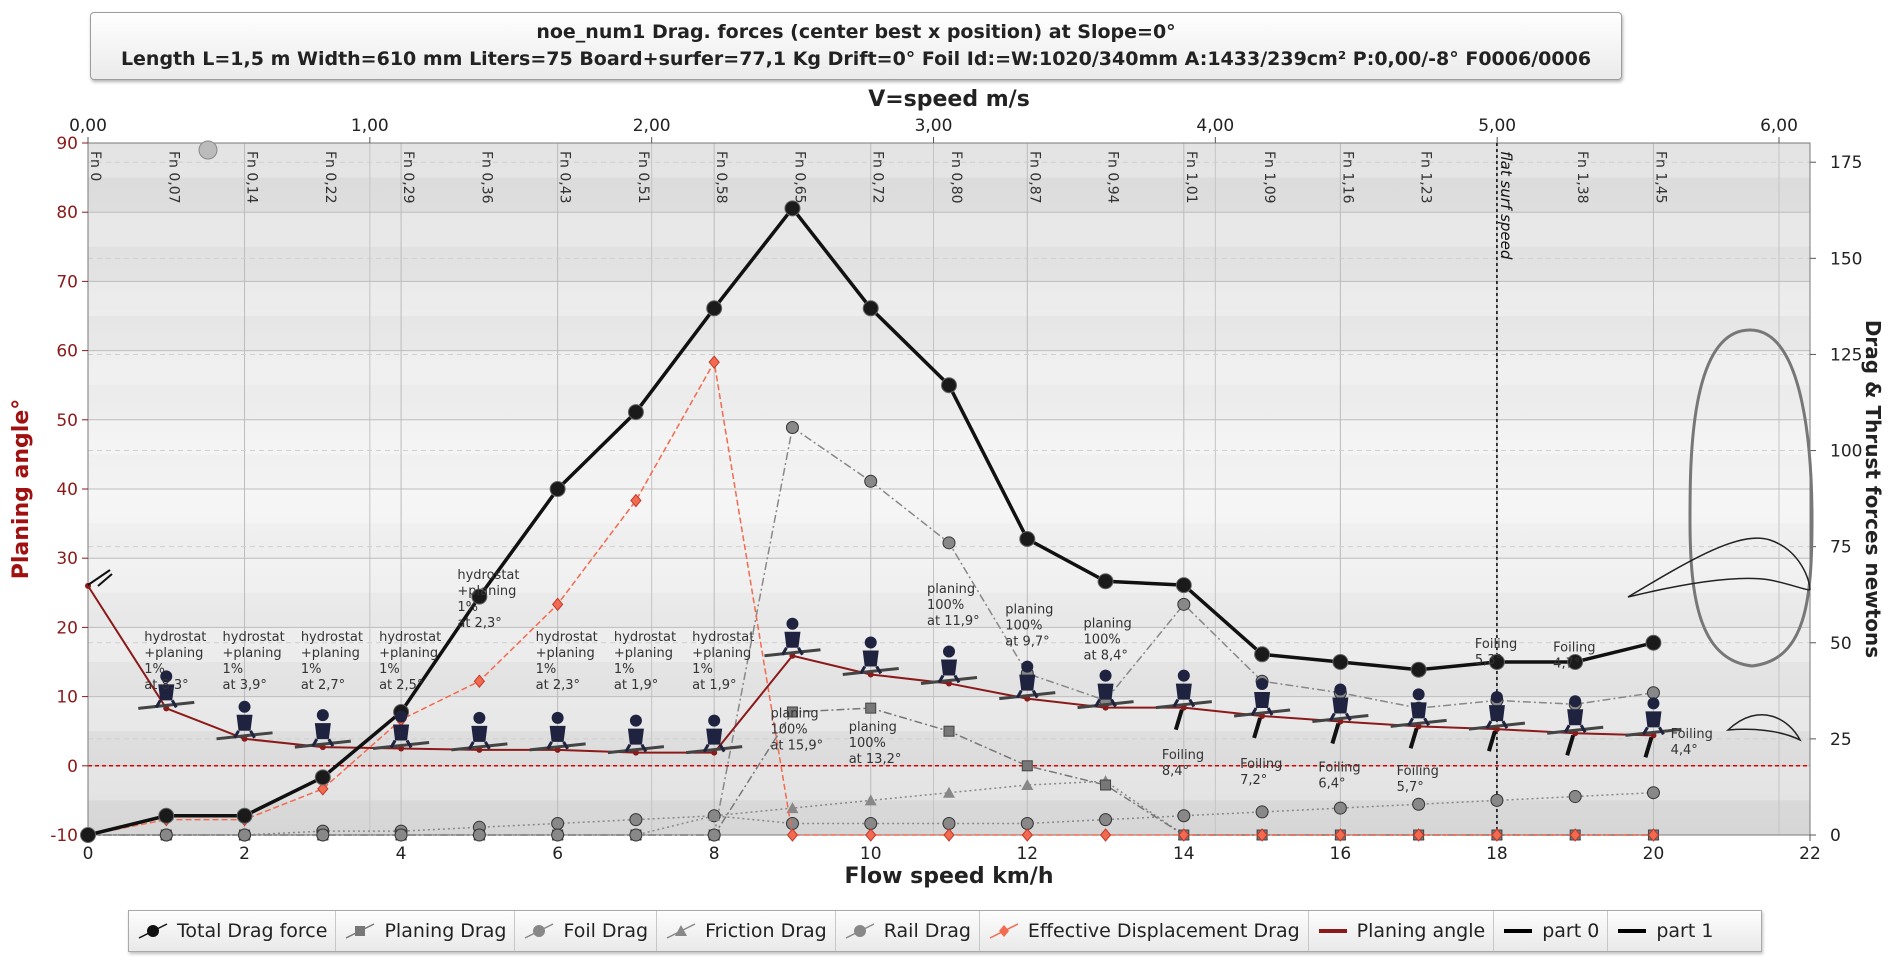 The height and width of the screenshot is (965, 1890). What do you see at coordinates (67, 352) in the screenshot?
I see `y-left-tick-label: 60` at bounding box center [67, 352].